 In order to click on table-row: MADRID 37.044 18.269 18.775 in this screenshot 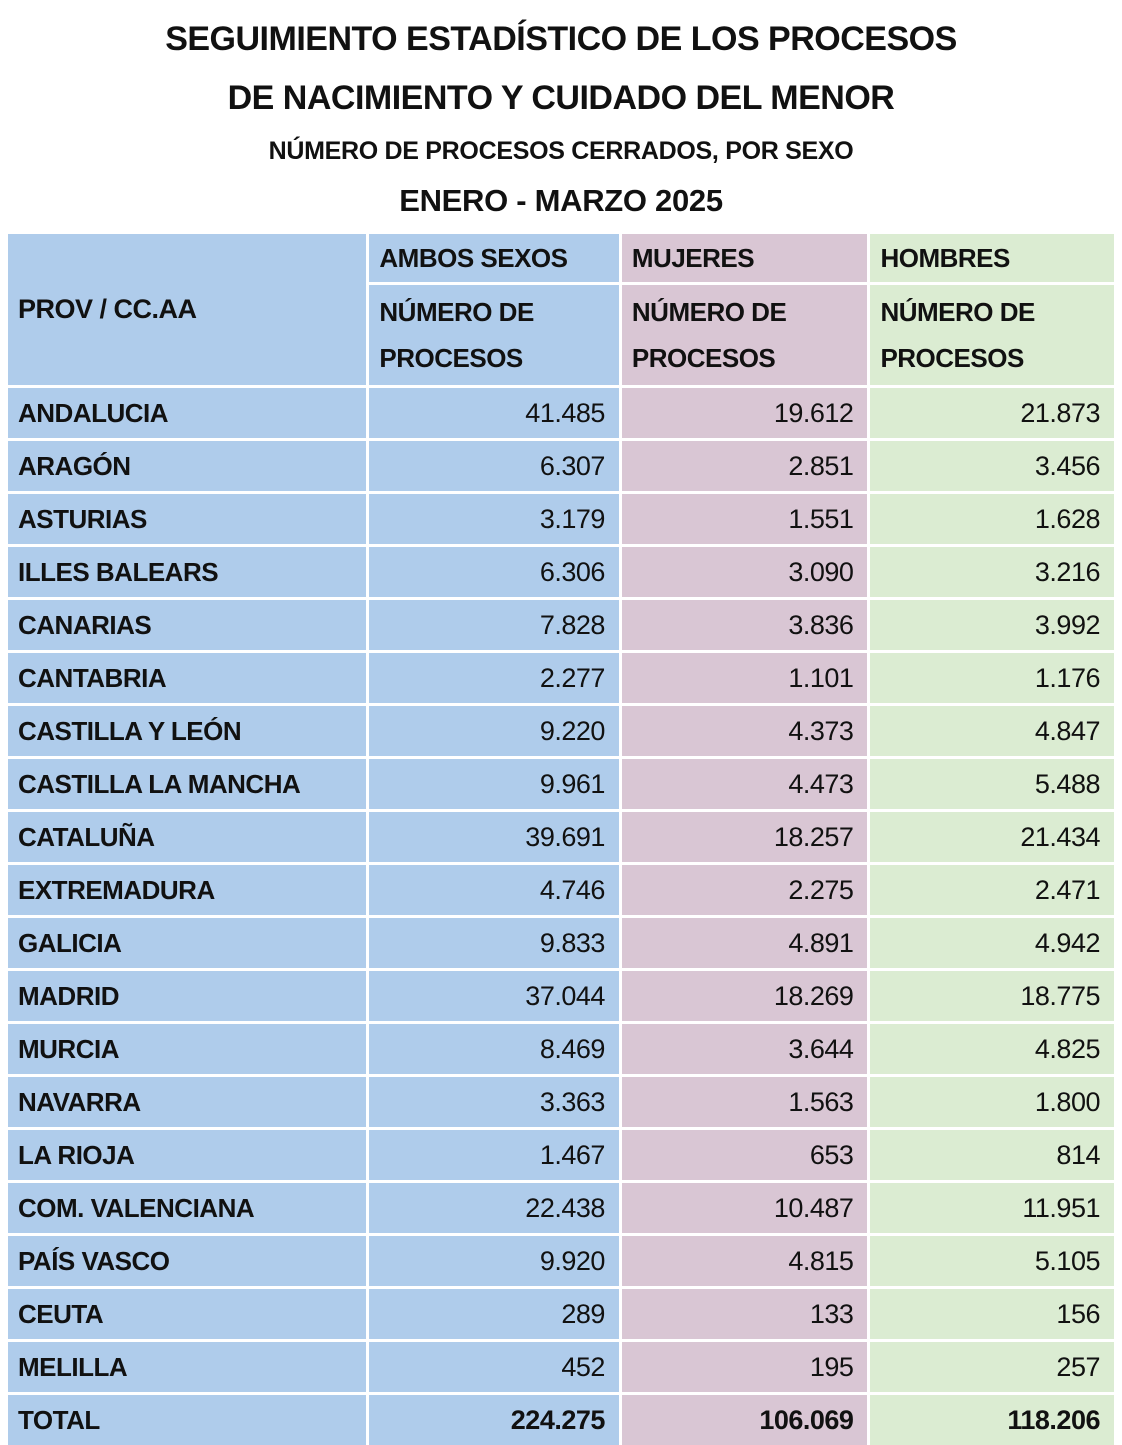, I will do `click(561, 996)`.